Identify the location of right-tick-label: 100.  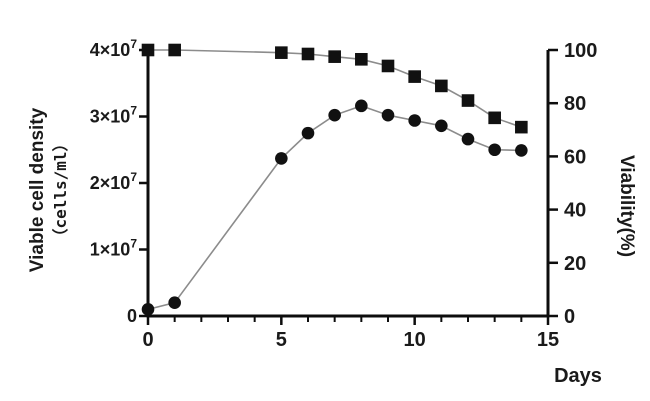
(580, 51).